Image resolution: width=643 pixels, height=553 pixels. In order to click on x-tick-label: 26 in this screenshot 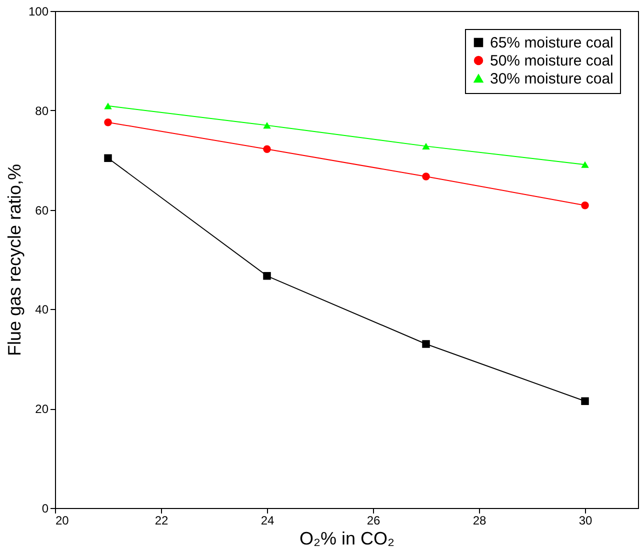, I will do `click(373, 521)`.